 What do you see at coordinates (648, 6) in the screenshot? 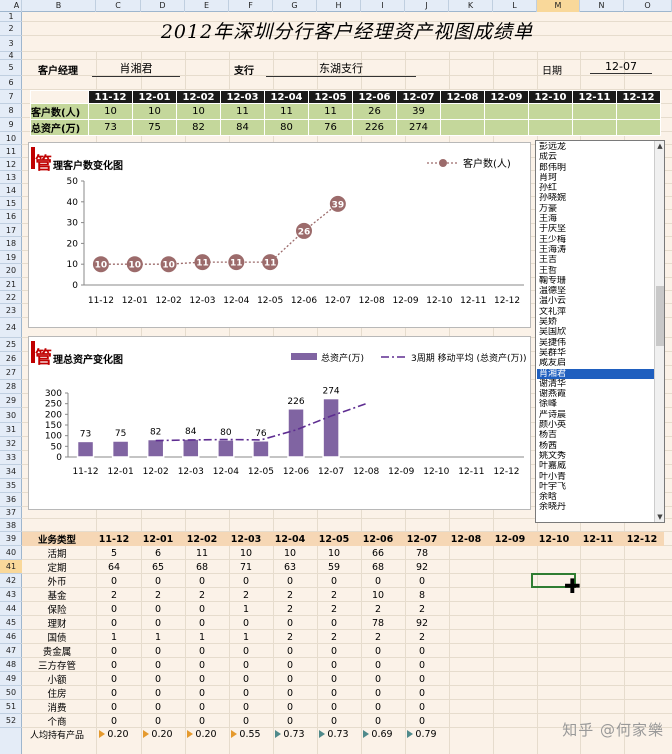
I see `column-header: O` at bounding box center [648, 6].